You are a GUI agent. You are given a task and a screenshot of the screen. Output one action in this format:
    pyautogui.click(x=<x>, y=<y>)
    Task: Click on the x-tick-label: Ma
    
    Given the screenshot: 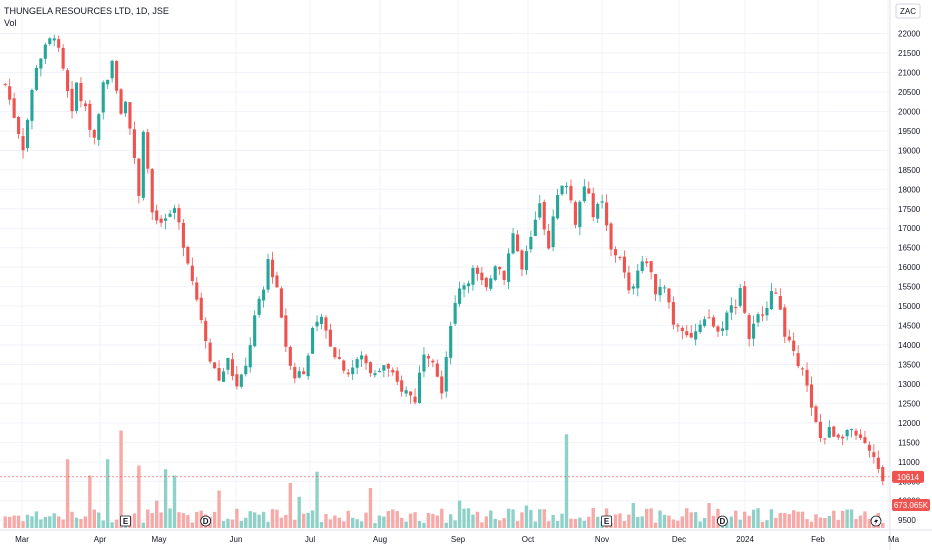 What is the action you would take?
    pyautogui.click(x=894, y=539)
    